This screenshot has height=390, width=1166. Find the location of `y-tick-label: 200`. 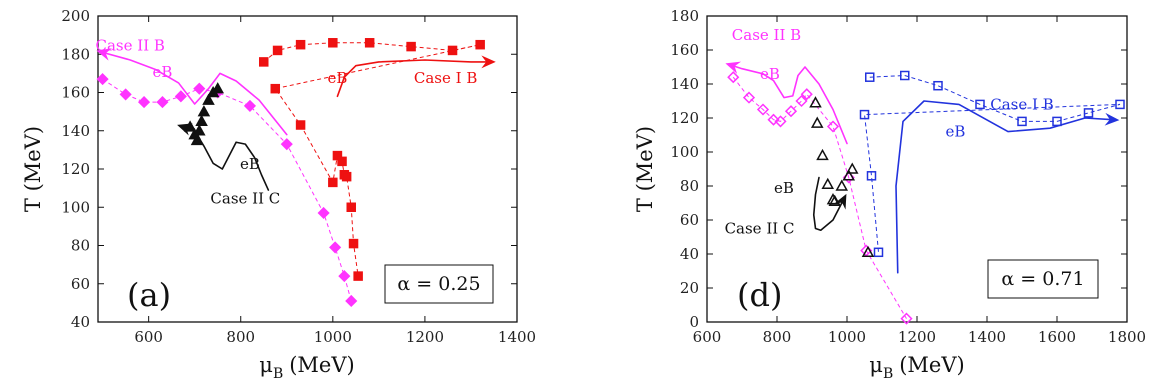

y-tick-label: 200 is located at coordinates (75, 16).